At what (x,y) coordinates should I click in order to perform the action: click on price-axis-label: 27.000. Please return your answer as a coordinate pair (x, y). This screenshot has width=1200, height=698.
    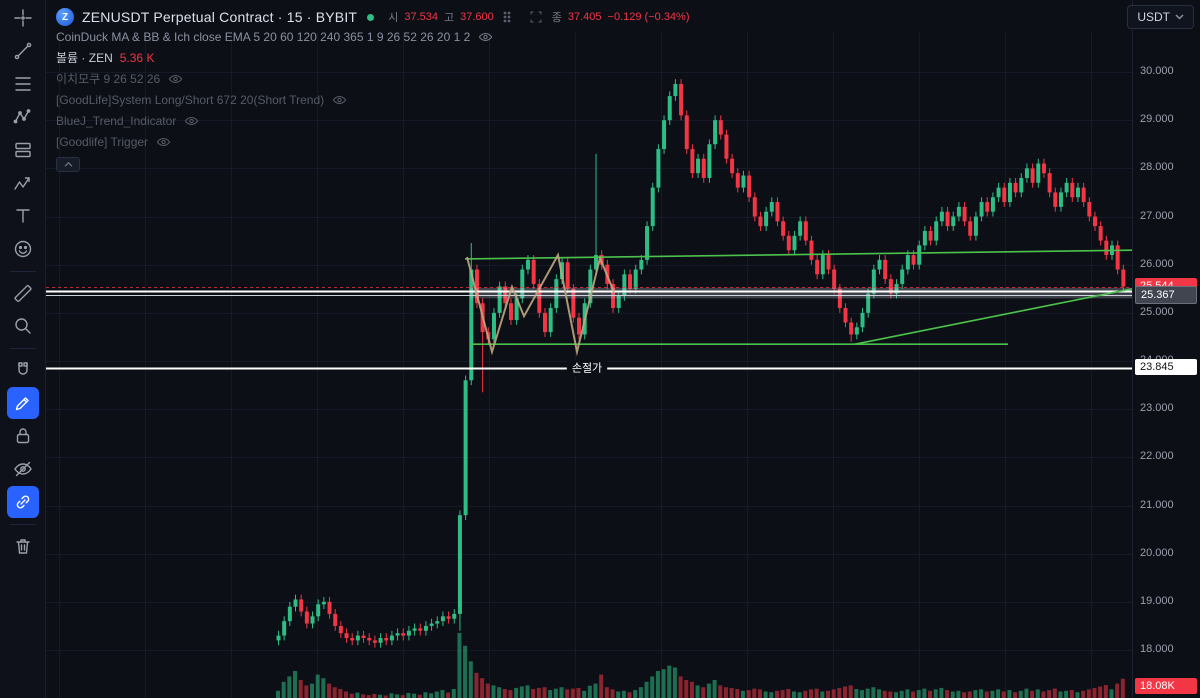
    Looking at the image, I should click on (1157, 215).